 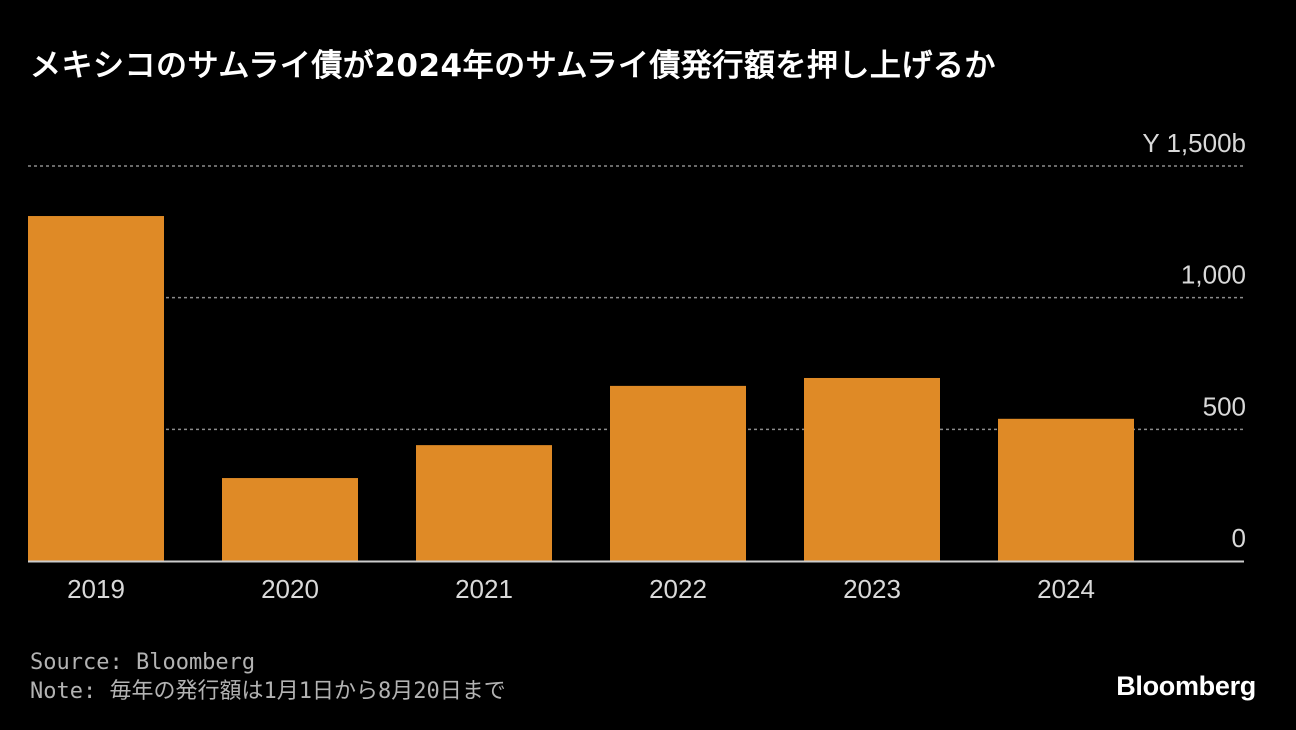 What do you see at coordinates (484, 589) in the screenshot?
I see `x-tick-label: 2021` at bounding box center [484, 589].